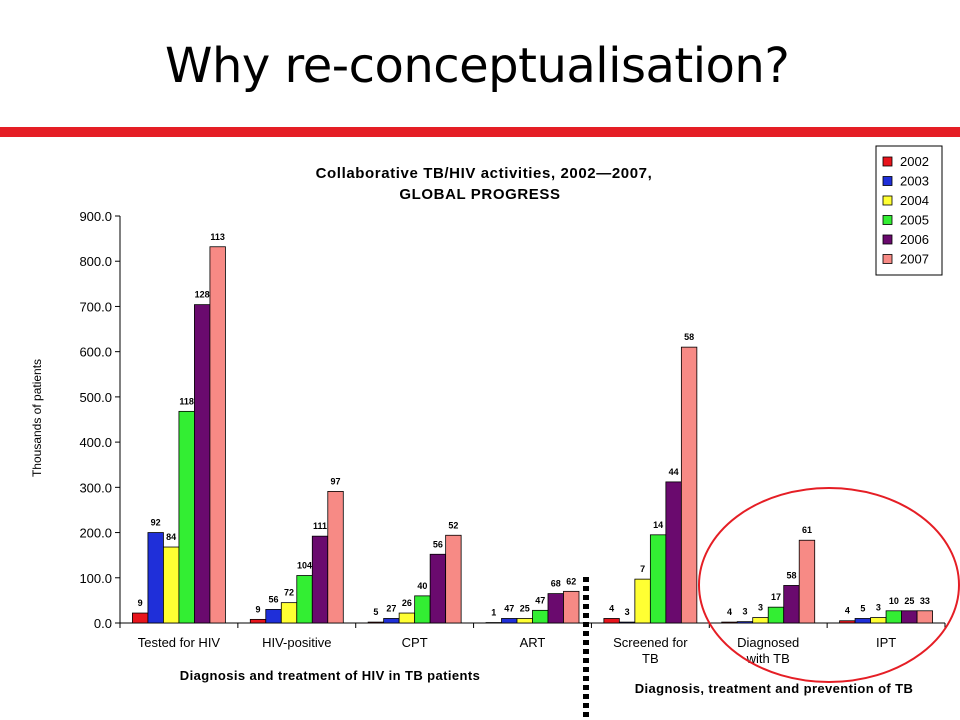  I want to click on data-label: 72, so click(289, 593).